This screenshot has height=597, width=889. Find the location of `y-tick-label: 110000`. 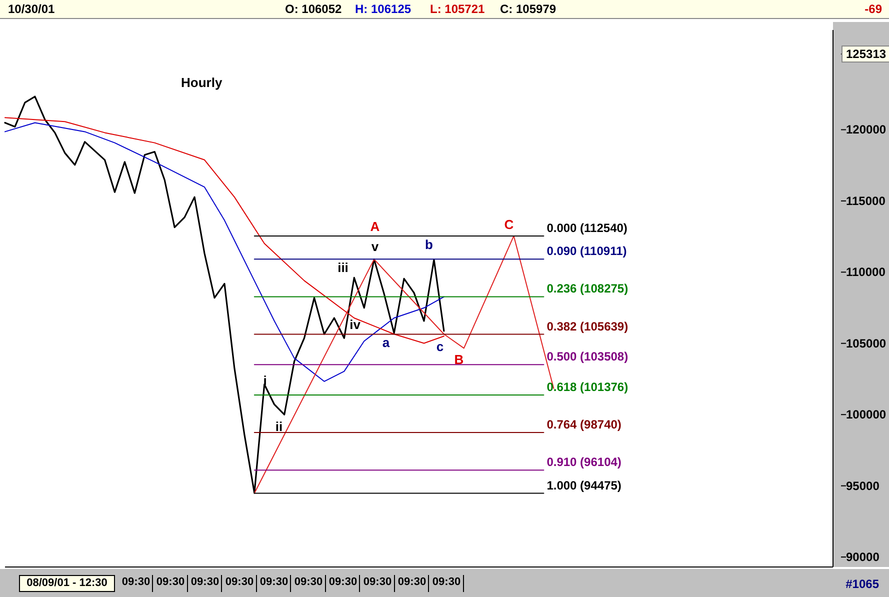

y-tick-label: 110000 is located at coordinates (866, 272).